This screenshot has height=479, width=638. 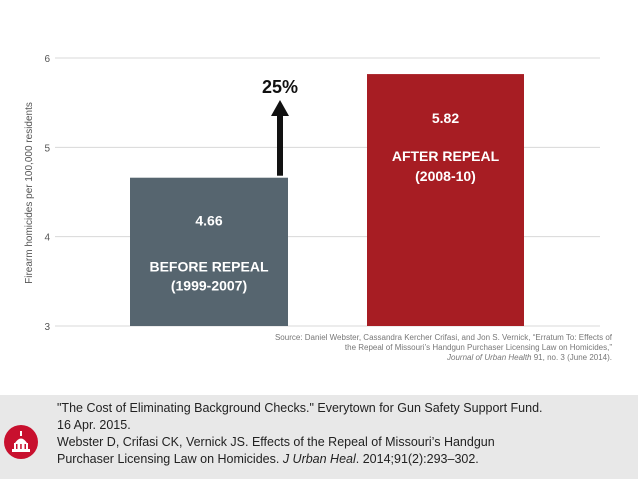 I want to click on citation-1-line-2: 16 Apr. 2015., so click(x=94, y=425).